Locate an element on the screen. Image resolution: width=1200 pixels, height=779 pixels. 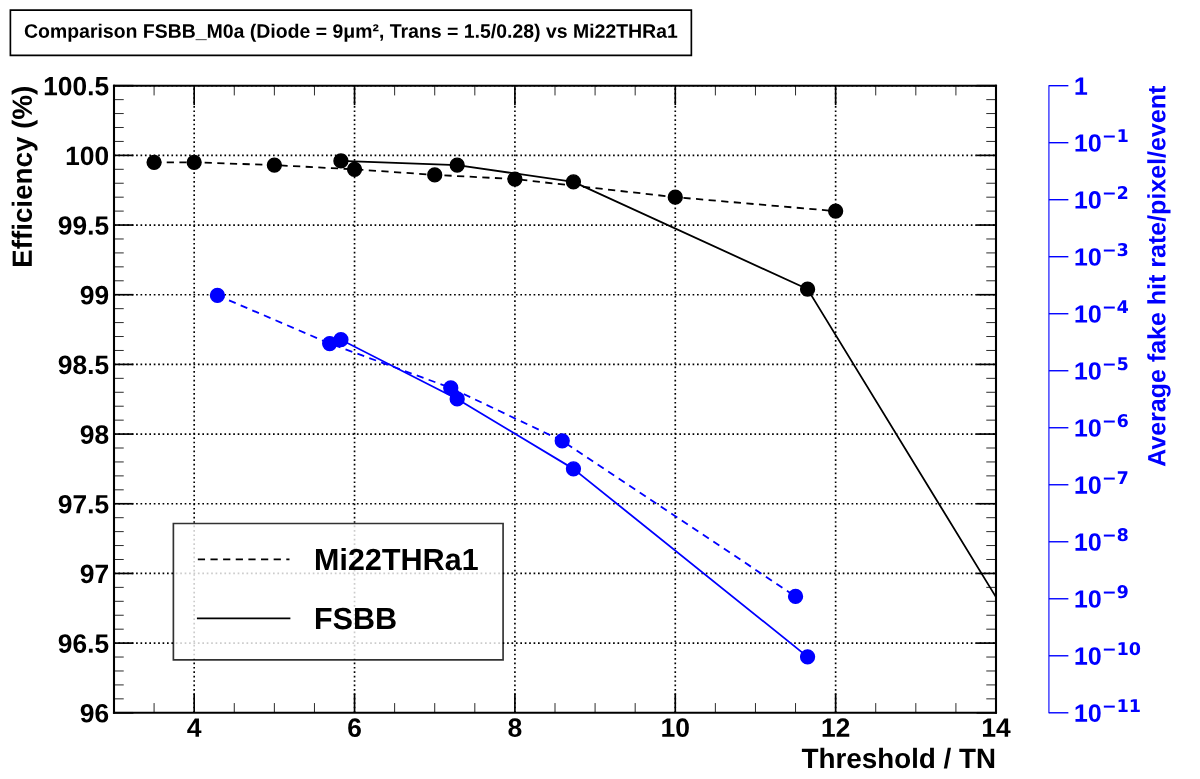
y-tick-label: 99.5 is located at coordinates (83, 225).